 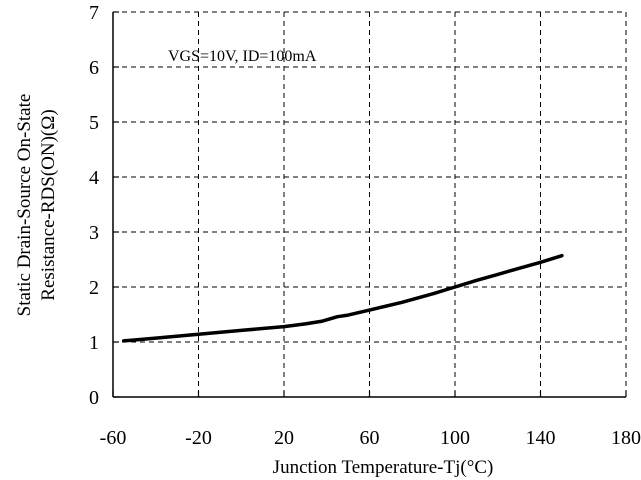 What do you see at coordinates (94, 178) in the screenshot?
I see `y-tick-label: 4` at bounding box center [94, 178].